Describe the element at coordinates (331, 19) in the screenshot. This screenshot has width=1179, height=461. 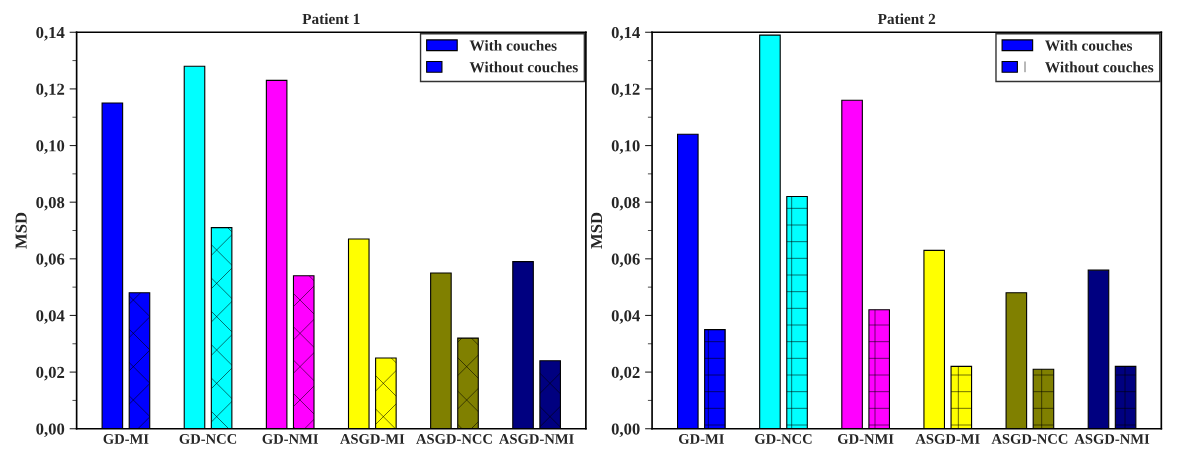
I see `chart-title: Patient 1` at that location.